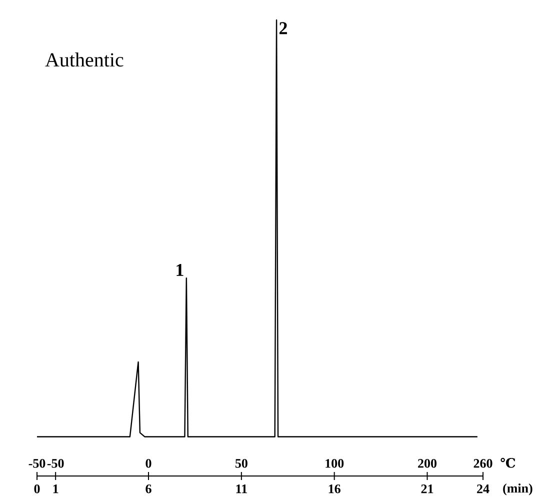 Image resolution: width=552 pixels, height=502 pixels. Describe the element at coordinates (483, 463) in the screenshot. I see `annotation: 260` at that location.